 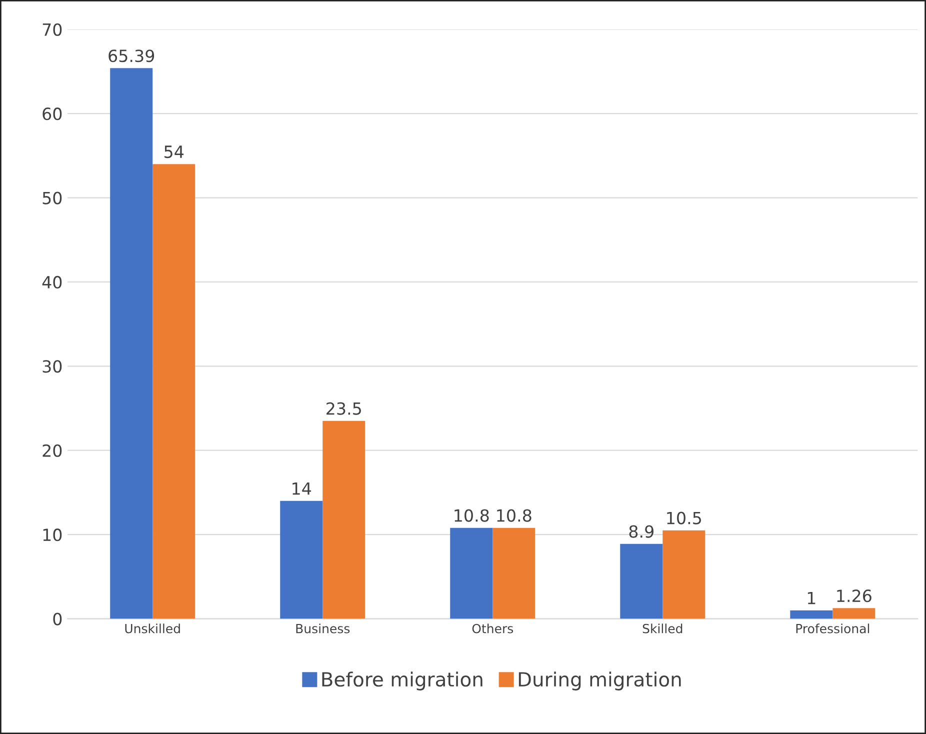 I want to click on data-label: 1.26, so click(x=854, y=596).